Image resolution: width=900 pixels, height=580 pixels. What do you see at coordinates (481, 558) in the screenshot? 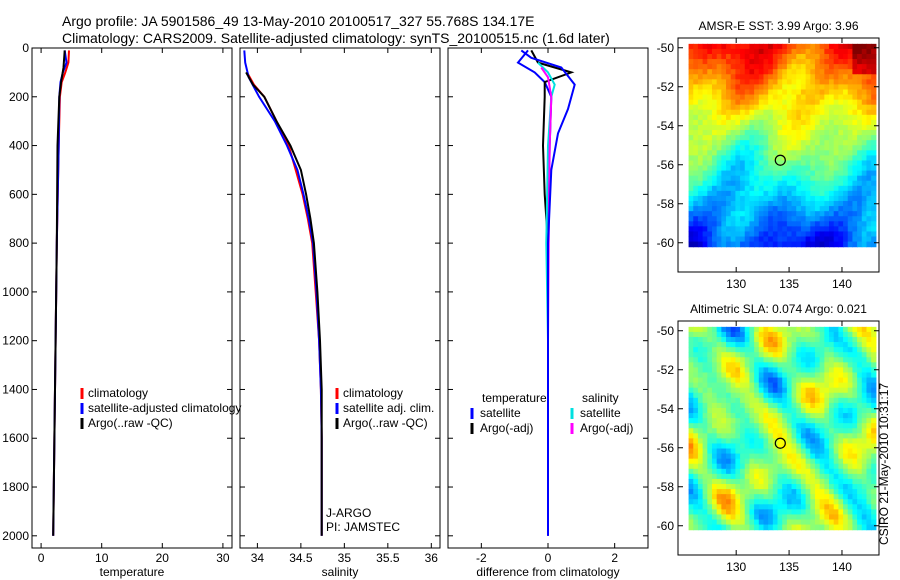
I see `x-tick-label: -2` at bounding box center [481, 558].